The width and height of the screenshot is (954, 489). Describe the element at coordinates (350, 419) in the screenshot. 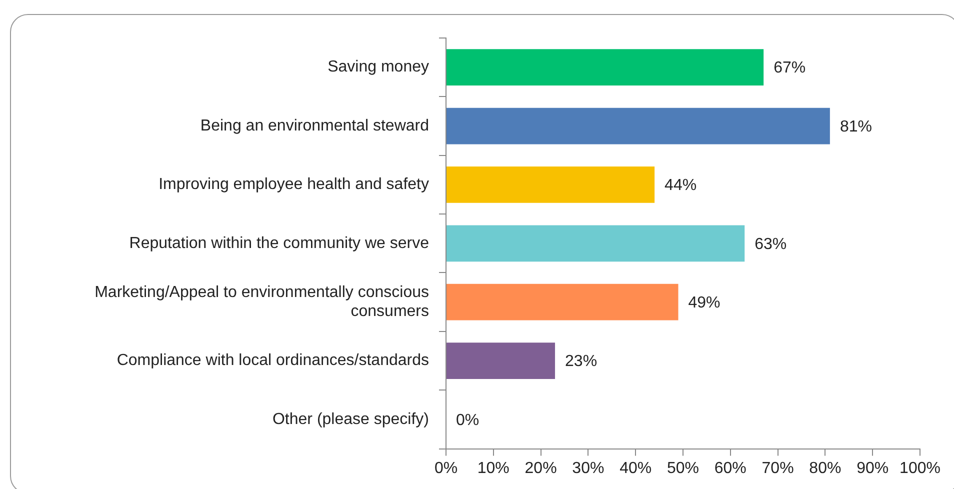

I see `y-tick-label: Other (please specify)` at that location.